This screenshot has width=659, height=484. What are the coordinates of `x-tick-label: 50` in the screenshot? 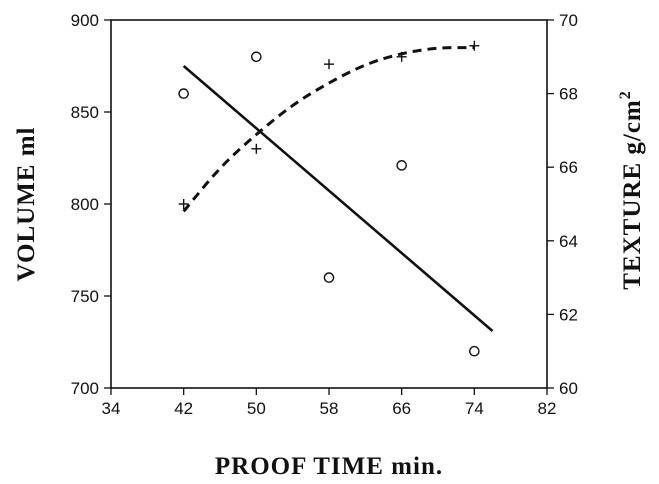 It's located at (256, 408).